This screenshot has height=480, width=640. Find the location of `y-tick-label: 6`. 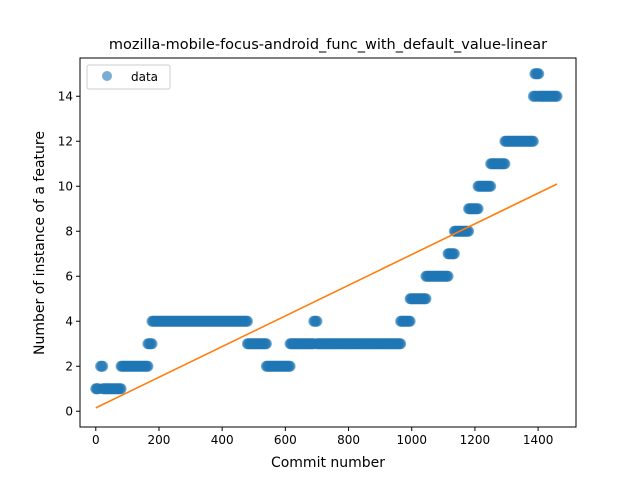

y-tick-label: 6 is located at coordinates (69, 276).